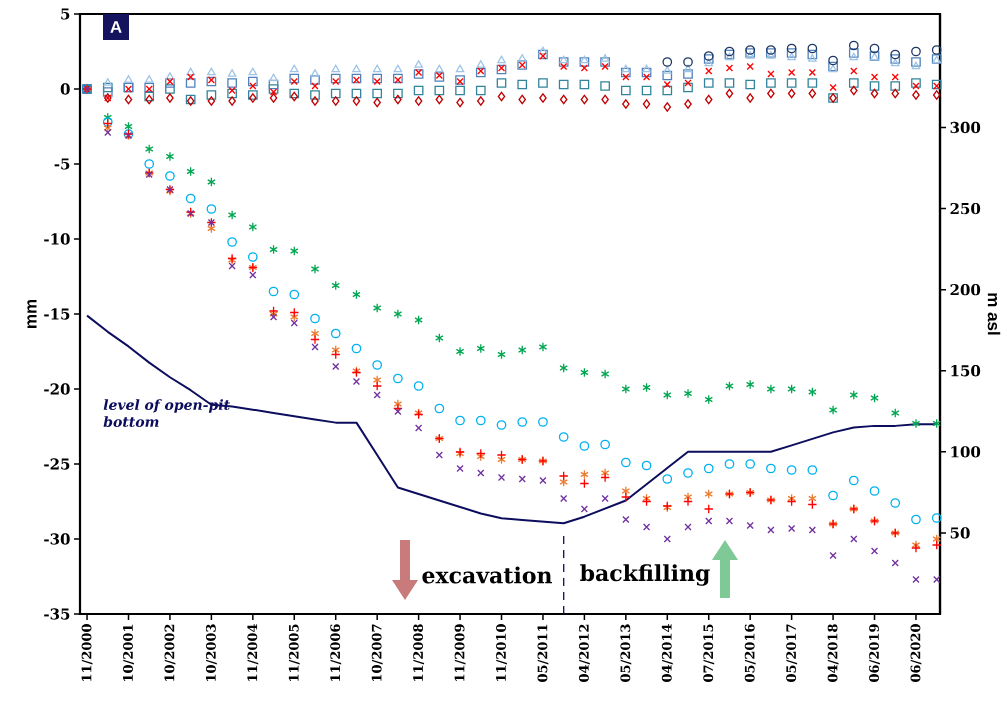  What do you see at coordinates (166, 413) in the screenshot?
I see `series-label: level of open-pit bottom` at bounding box center [166, 413].